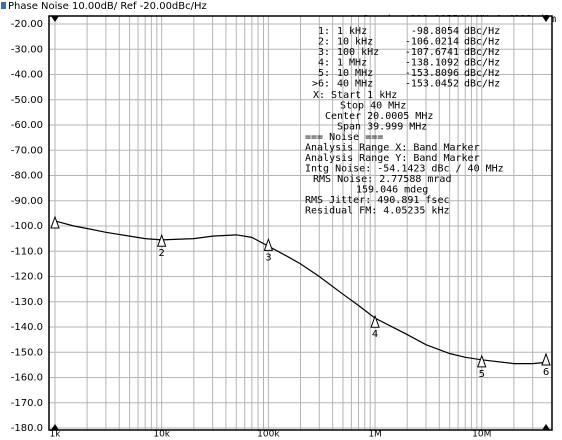 The image size is (562, 440). Describe the element at coordinates (27, 302) in the screenshot. I see `y-tick-label: -130.0` at that location.